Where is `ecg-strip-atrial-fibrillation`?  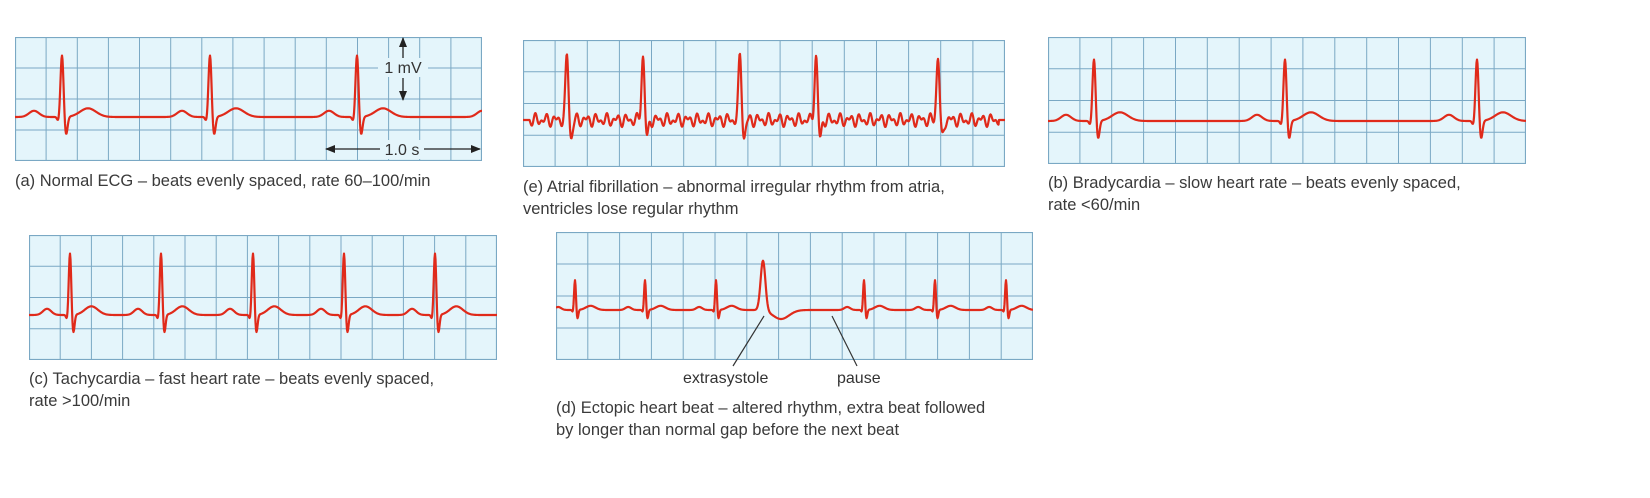
ecg-strip-atrial-fibrillation is located at coordinates (764, 103).